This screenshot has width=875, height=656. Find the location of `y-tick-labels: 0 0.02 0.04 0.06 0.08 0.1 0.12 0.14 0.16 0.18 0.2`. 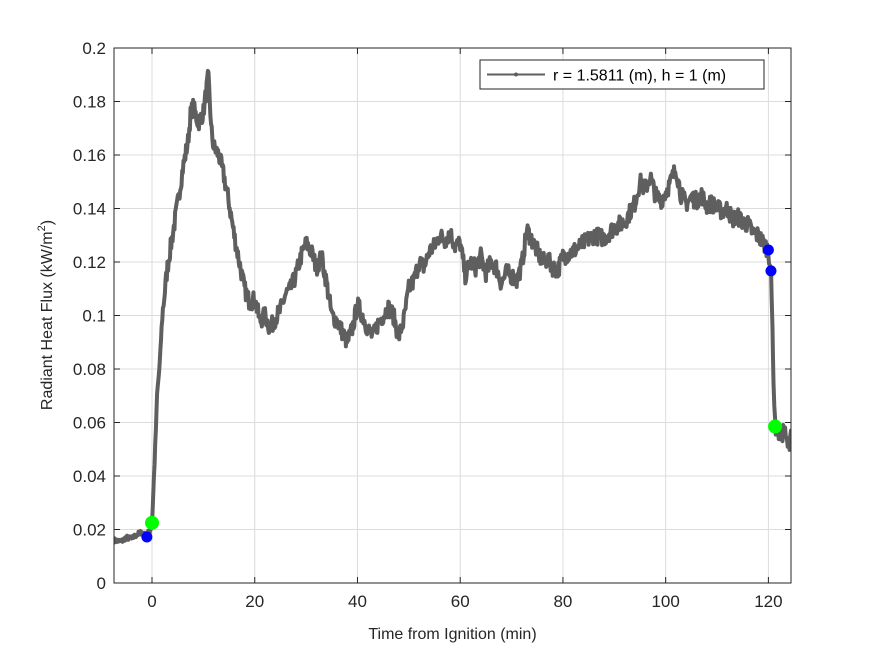

y-tick-labels: 0 0.02 0.04 0.06 0.08 0.1 0.12 0.14 0.16 0.18 0.2 is located at coordinates (89, 316).